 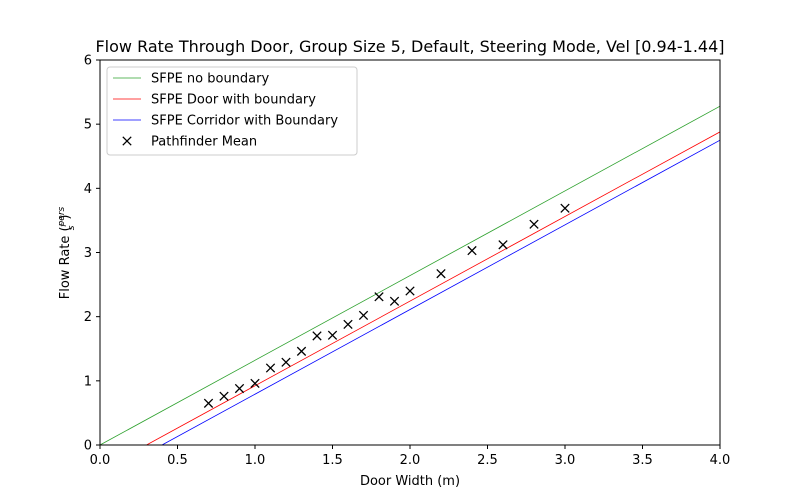 I want to click on y-tick-label: 4, so click(x=88, y=189).